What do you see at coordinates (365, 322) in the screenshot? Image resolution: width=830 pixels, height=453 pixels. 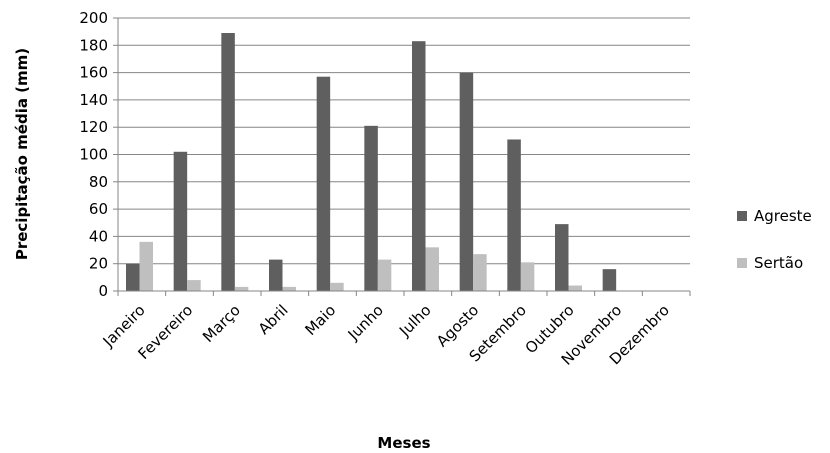 I see `x-tick-label: Junho` at bounding box center [365, 322].